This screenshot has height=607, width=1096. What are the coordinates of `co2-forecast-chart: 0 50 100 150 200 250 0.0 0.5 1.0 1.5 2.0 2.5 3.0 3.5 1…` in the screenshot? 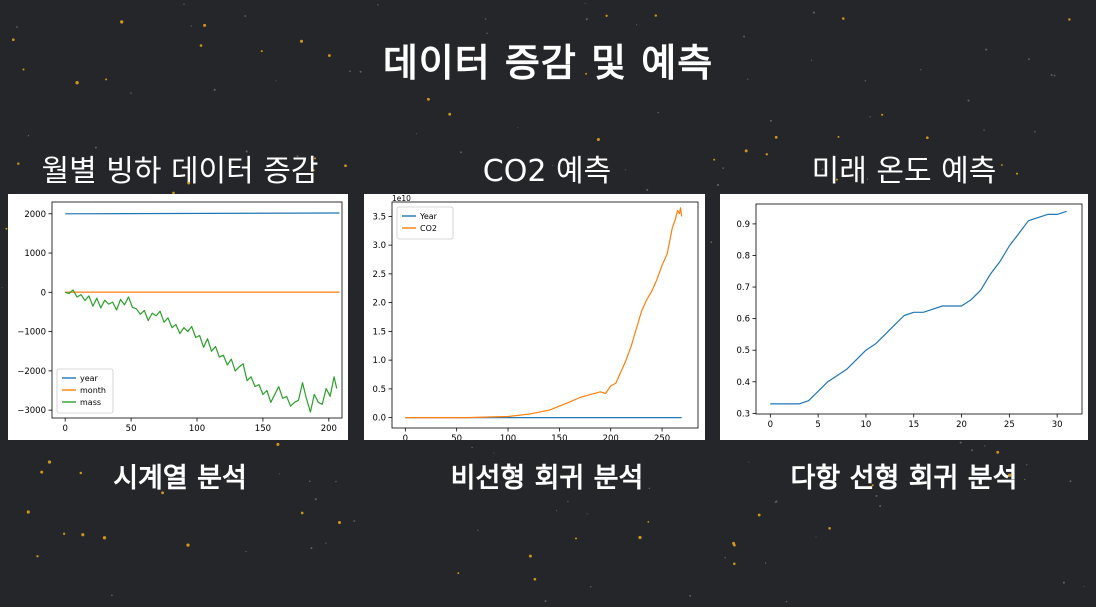 It's located at (535, 317).